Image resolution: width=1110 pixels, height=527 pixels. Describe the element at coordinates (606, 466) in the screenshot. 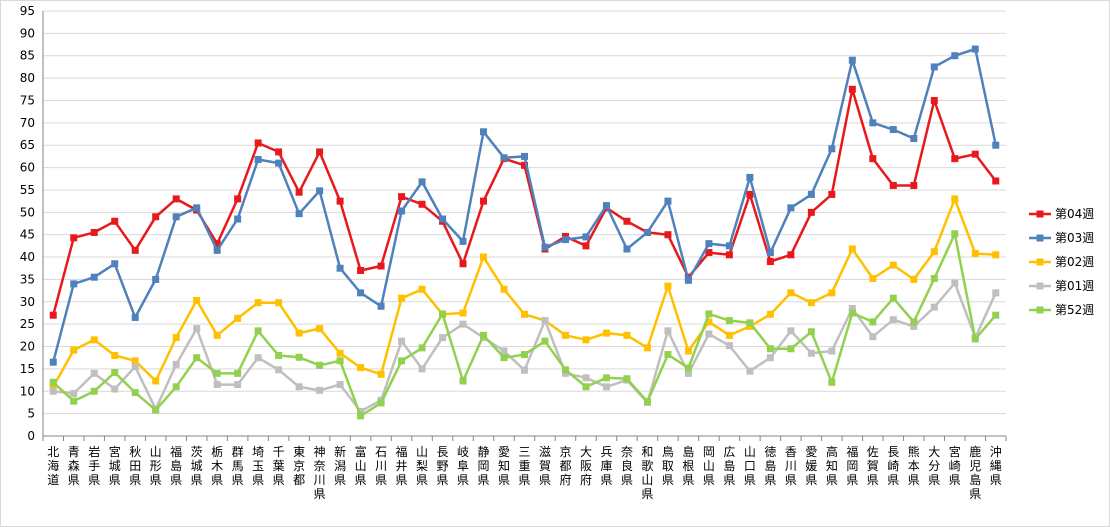

I see `x-tick-label: 兵庫県` at that location.